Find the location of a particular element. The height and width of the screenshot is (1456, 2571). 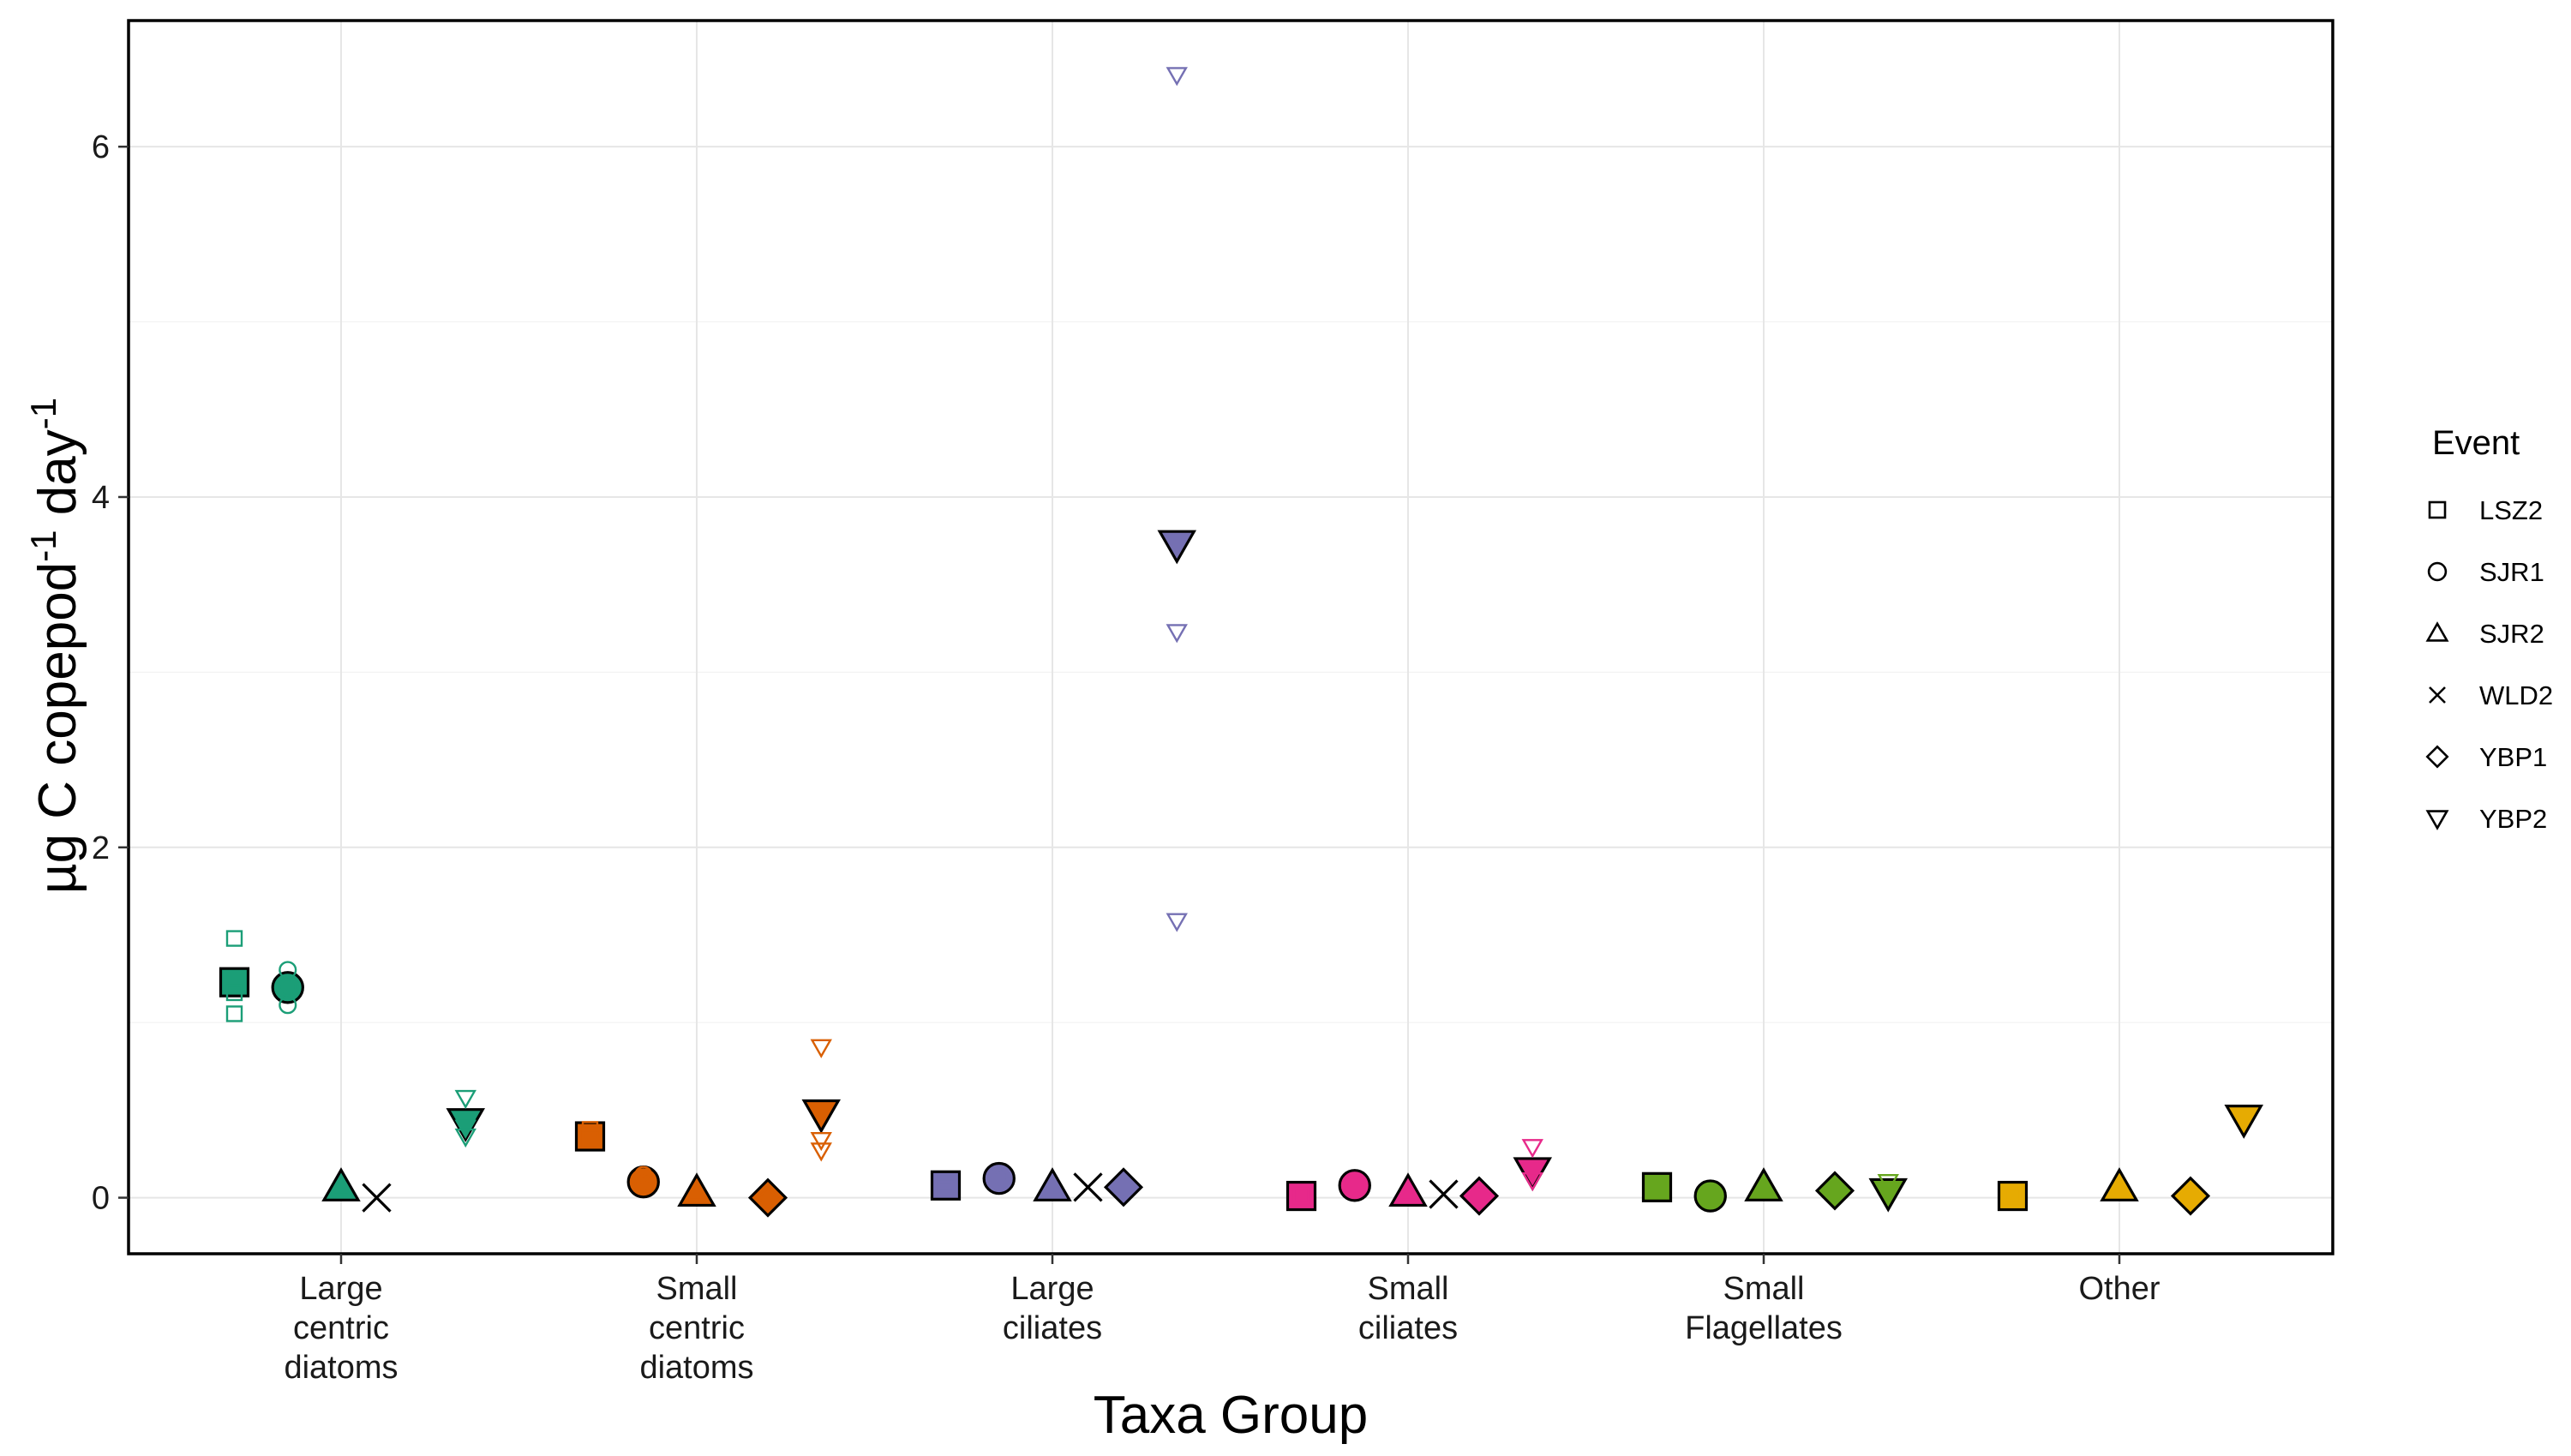

legend-key-square-icon is located at coordinates (2437, 510).